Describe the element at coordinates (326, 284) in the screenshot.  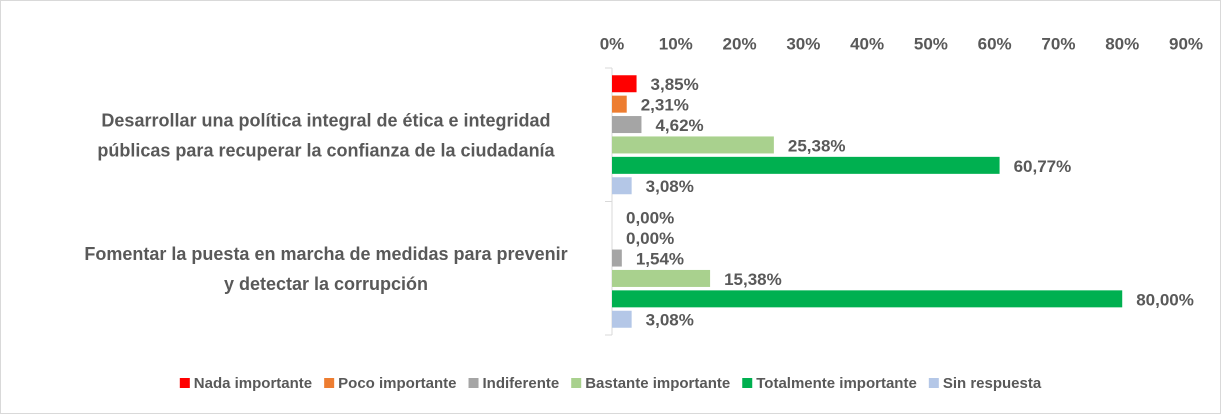
I see `y-tick-label: y detectar la corrupción` at that location.